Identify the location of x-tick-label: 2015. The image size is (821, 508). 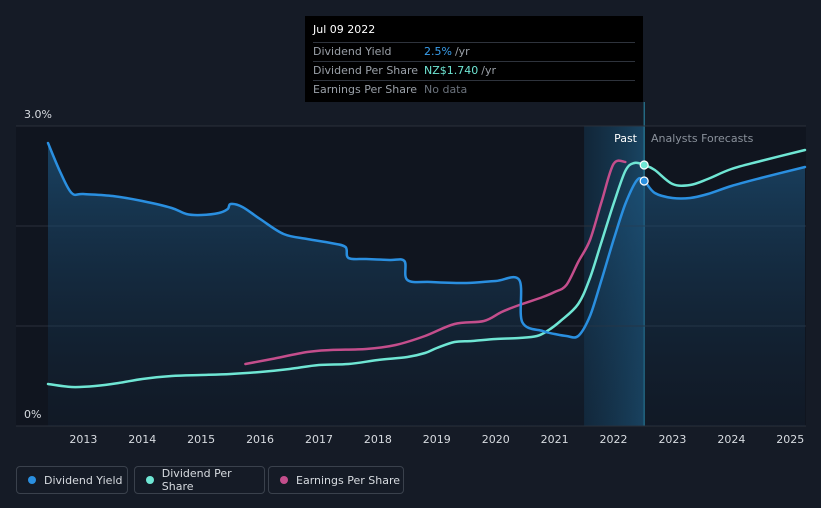
(201, 439).